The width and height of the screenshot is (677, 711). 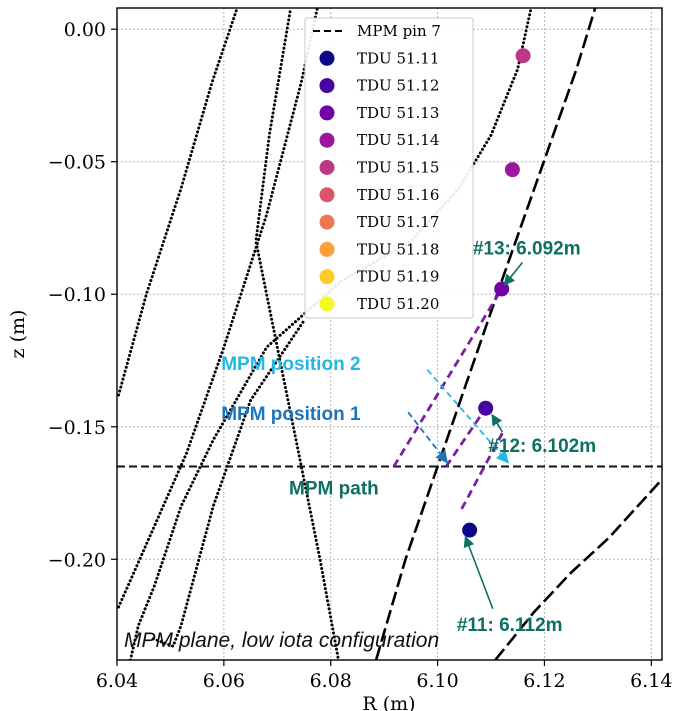 What do you see at coordinates (542, 446) in the screenshot?
I see `annotation-label: #12: 6.102m` at bounding box center [542, 446].